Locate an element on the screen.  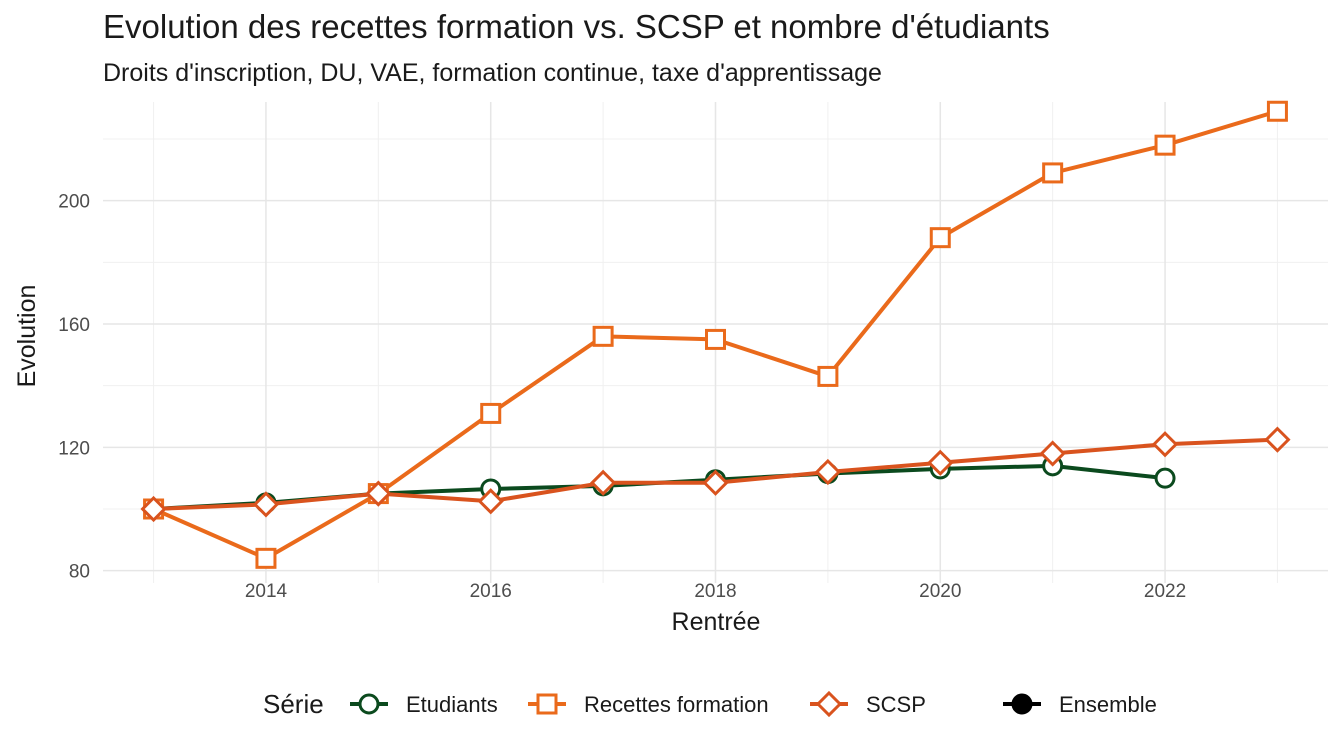
data-point-recettes-formation: Recettes formation 2022: 218 is located at coordinates (1165, 145).